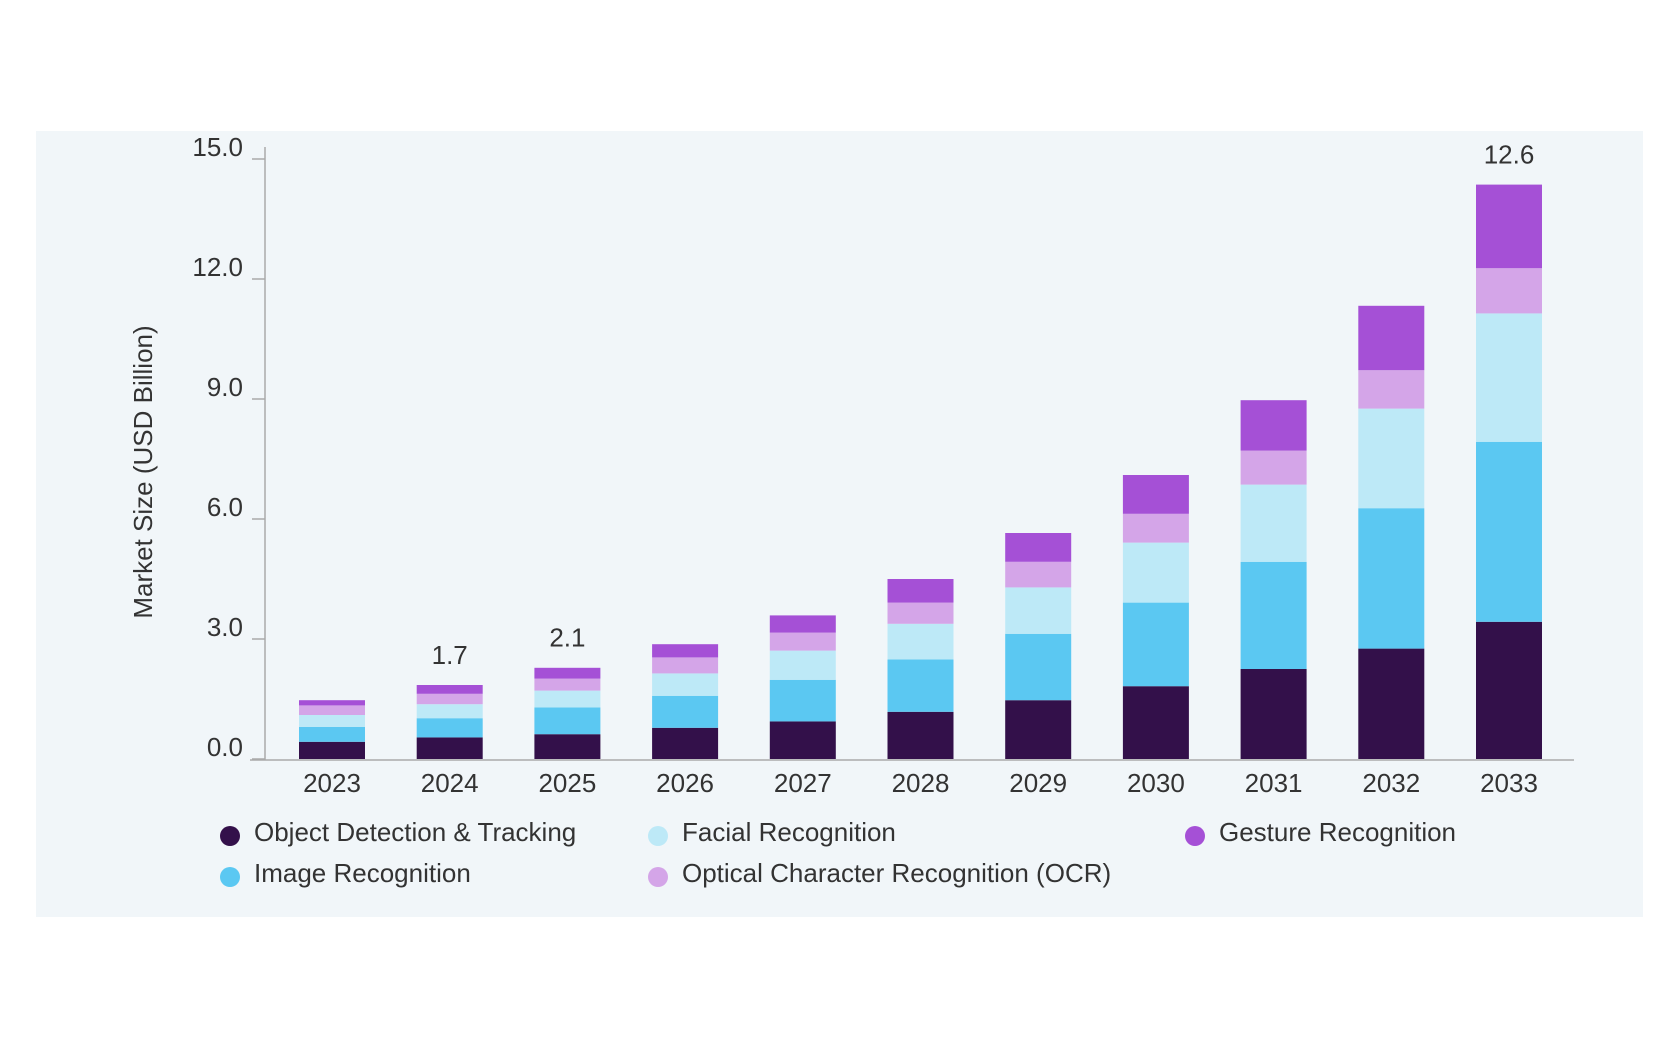  Describe the element at coordinates (567, 783) in the screenshot. I see `x-tick-label: 2025` at that location.